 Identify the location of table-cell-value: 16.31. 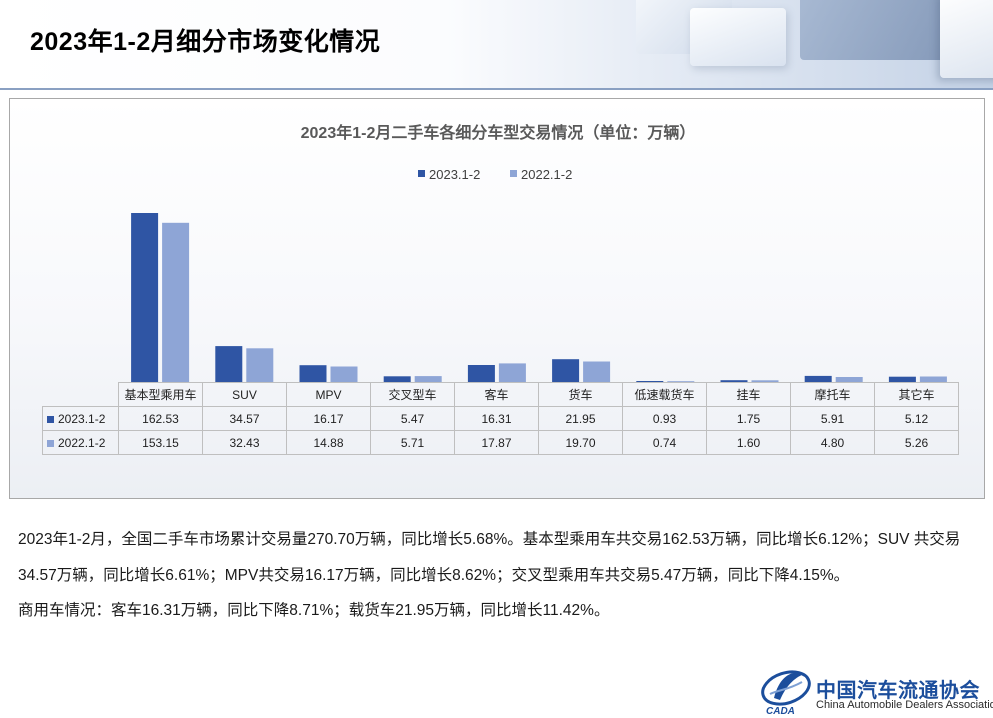
(496, 418).